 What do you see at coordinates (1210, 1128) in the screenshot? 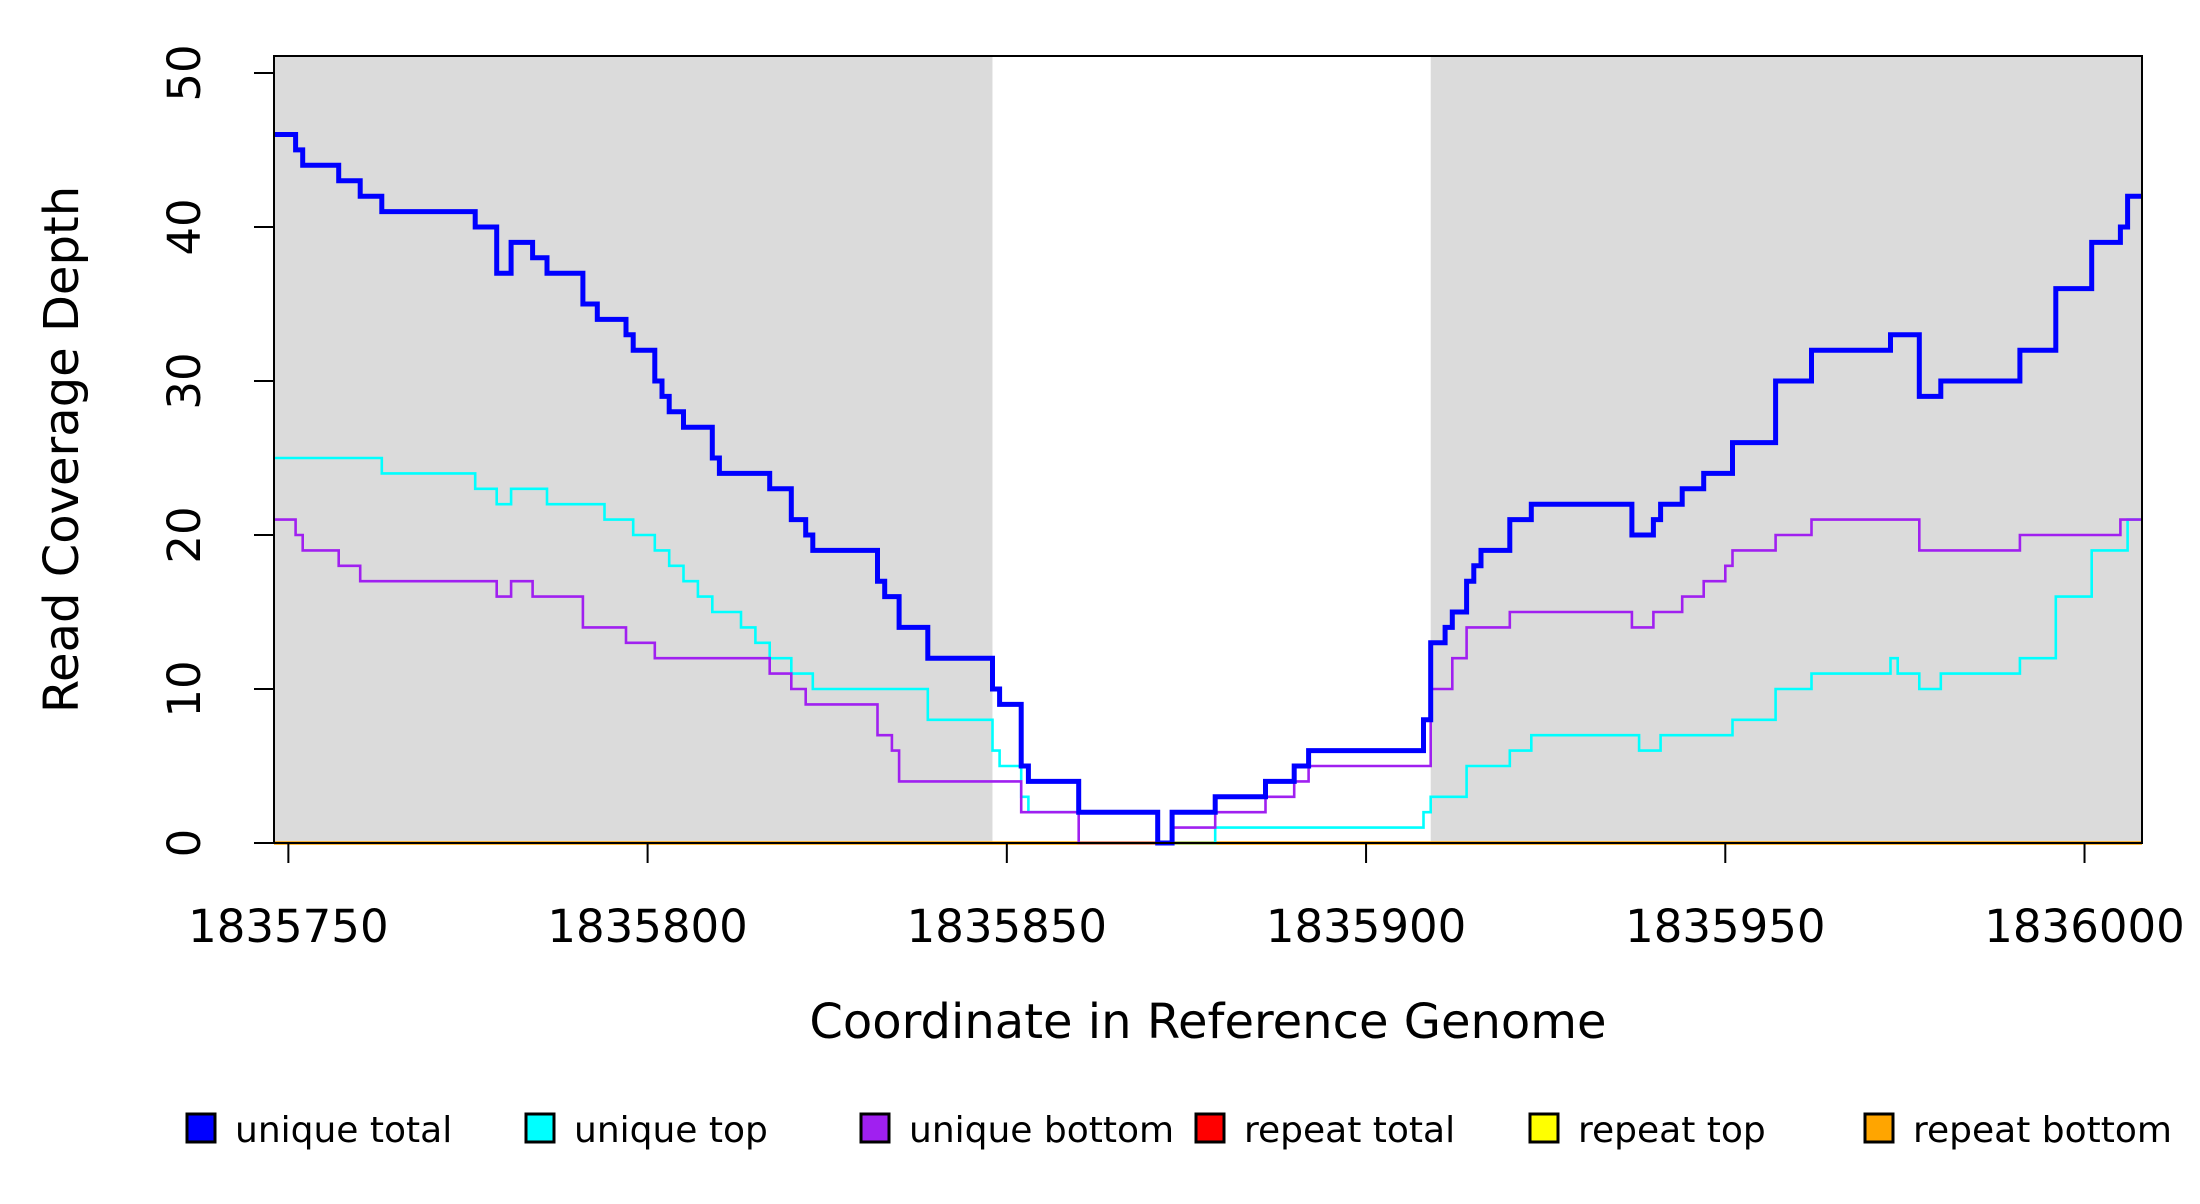
I see `legend-swatch-repeat-total` at bounding box center [1210, 1128].